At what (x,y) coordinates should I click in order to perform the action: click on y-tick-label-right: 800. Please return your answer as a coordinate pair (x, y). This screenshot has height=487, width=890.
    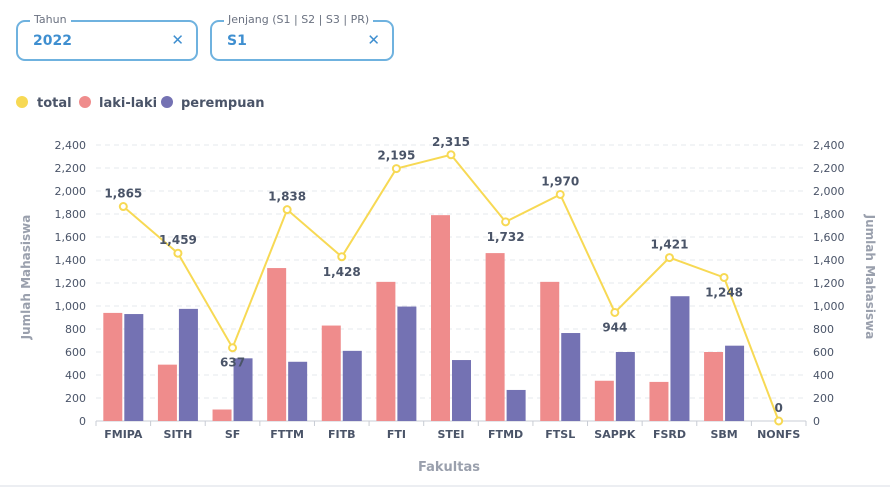
    Looking at the image, I should click on (823, 329).